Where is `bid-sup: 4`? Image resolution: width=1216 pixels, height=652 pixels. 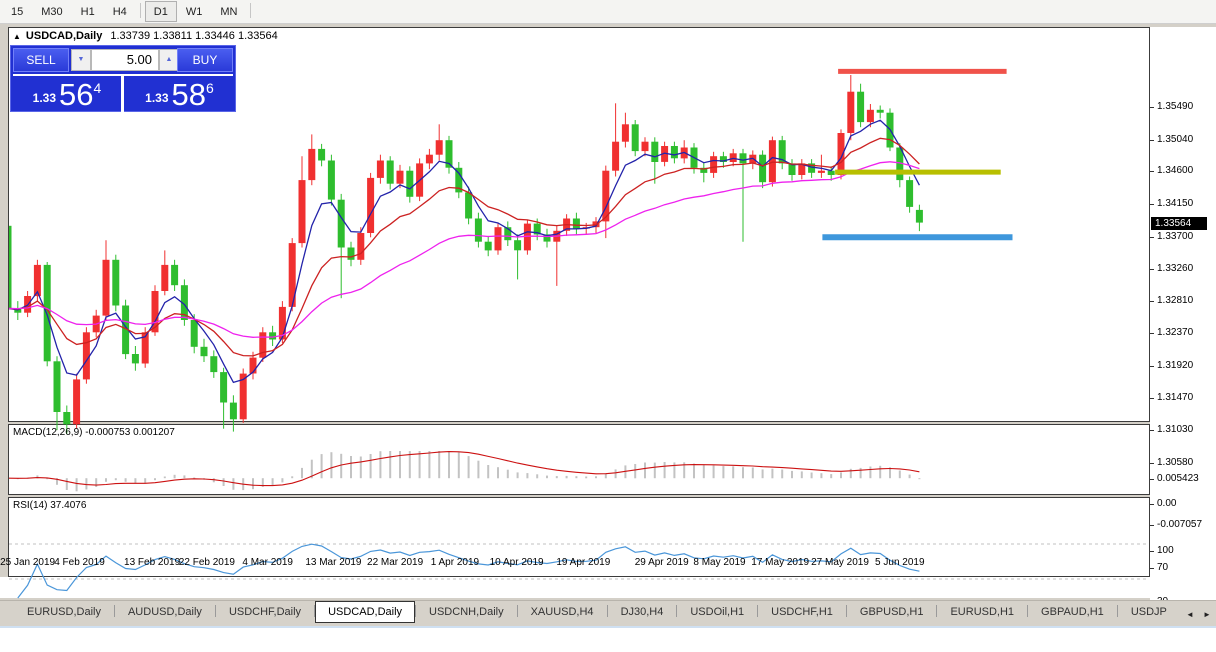
bid-sup: 4 is located at coordinates (97, 88).